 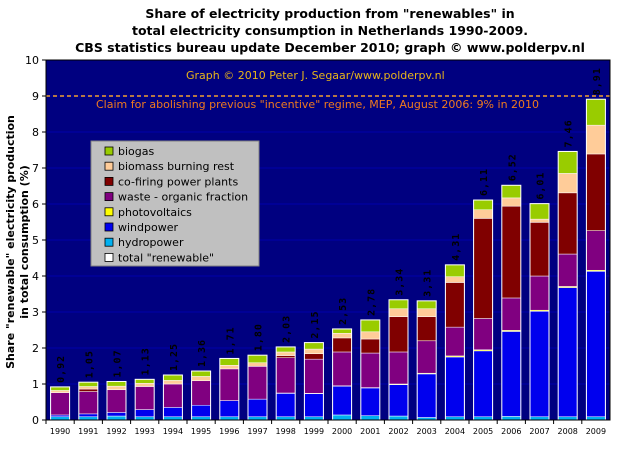 What do you see at coordinates (456, 247) in the screenshot?
I see `total-label-2004: 4,31` at bounding box center [456, 247].